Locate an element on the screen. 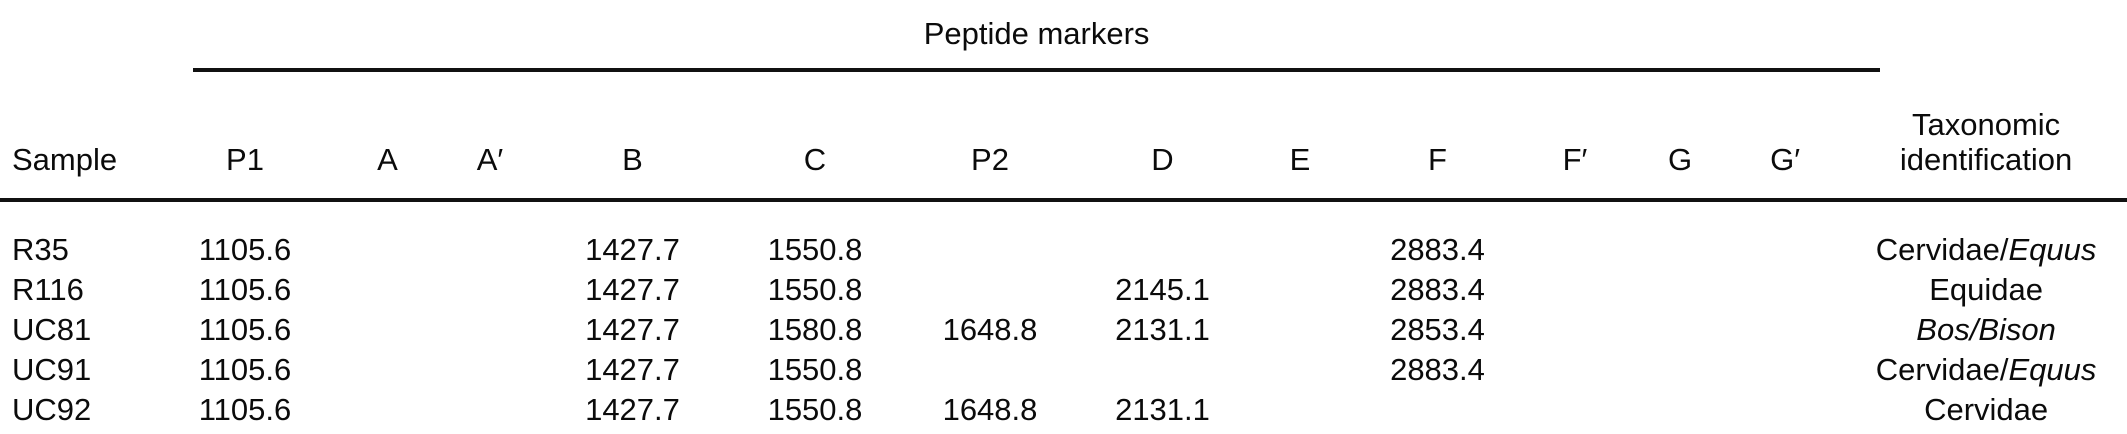 The image size is (2127, 434). col-header-f-prime: F′ is located at coordinates (1575, 137).